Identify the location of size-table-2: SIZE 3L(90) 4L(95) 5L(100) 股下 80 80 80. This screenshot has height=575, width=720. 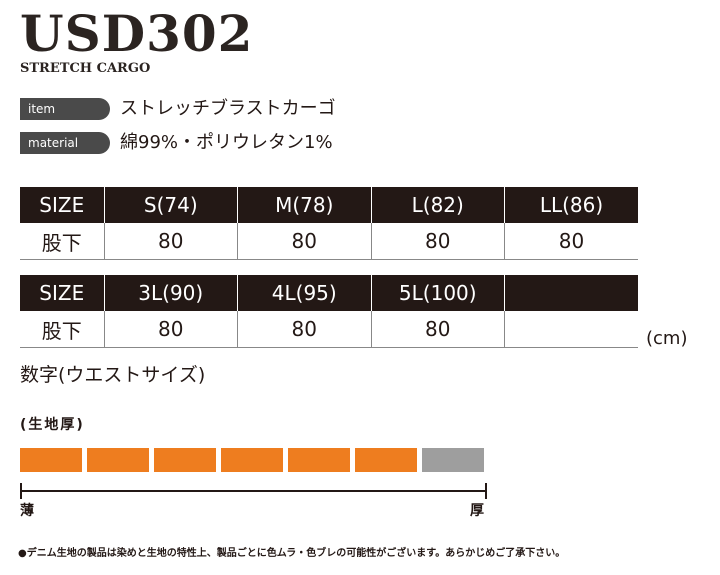
(329, 311).